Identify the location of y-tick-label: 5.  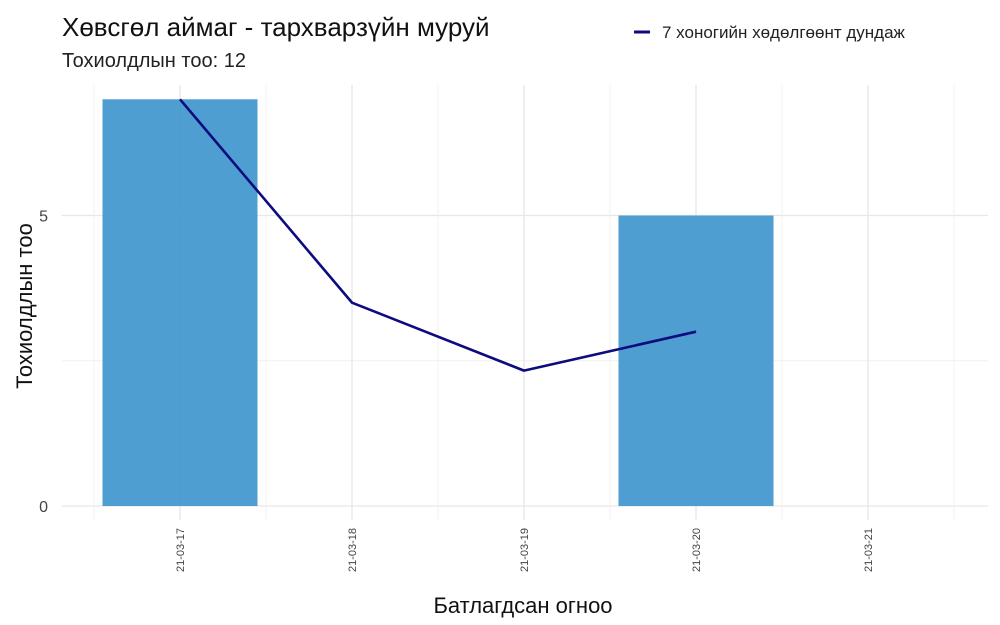
(43, 217).